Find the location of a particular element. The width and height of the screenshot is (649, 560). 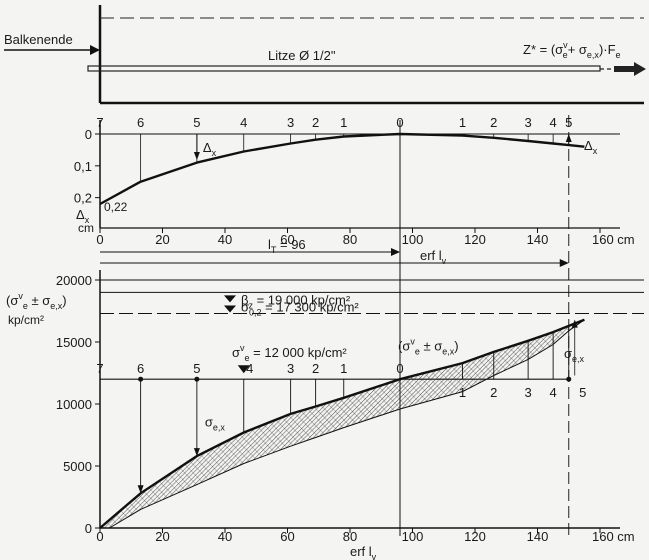

slip-x-tick-label: 40 is located at coordinates (225, 239).